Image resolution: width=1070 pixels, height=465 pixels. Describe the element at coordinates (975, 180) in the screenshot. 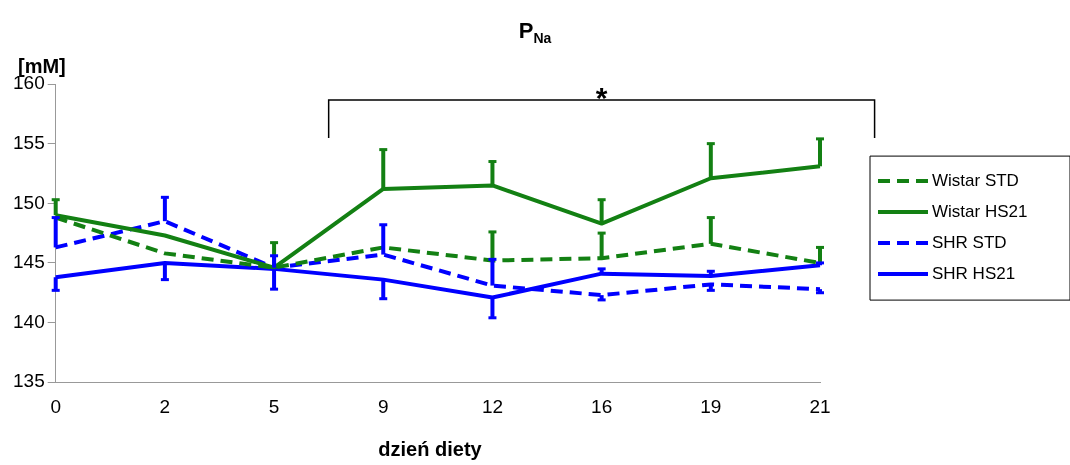

I see `legend-label: Wistar STD` at that location.